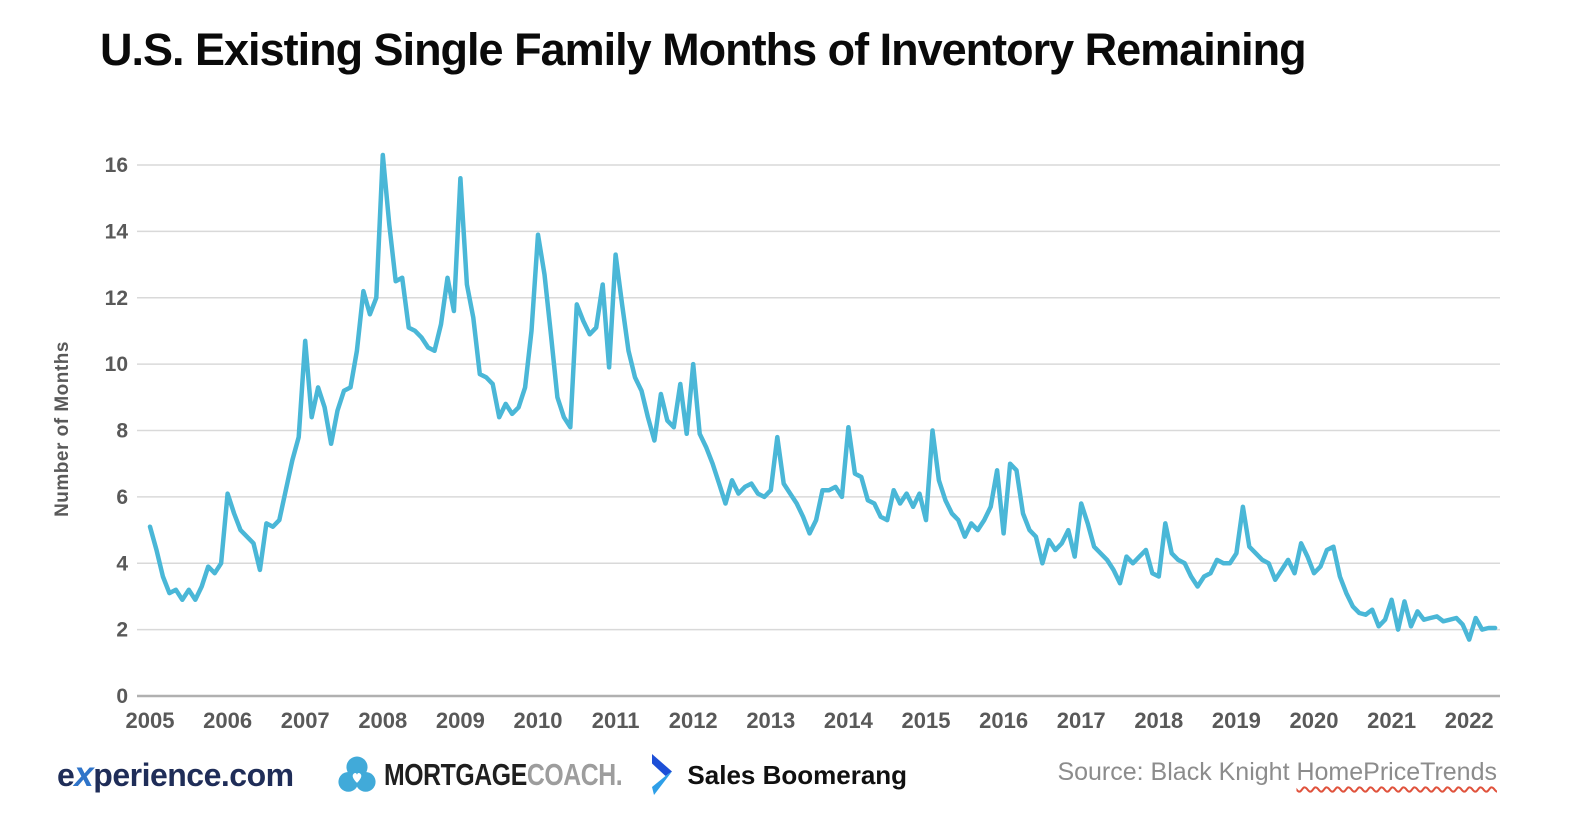 The width and height of the screenshot is (1578, 832). What do you see at coordinates (770, 720) in the screenshot?
I see `x-tick-label: 2013` at bounding box center [770, 720].